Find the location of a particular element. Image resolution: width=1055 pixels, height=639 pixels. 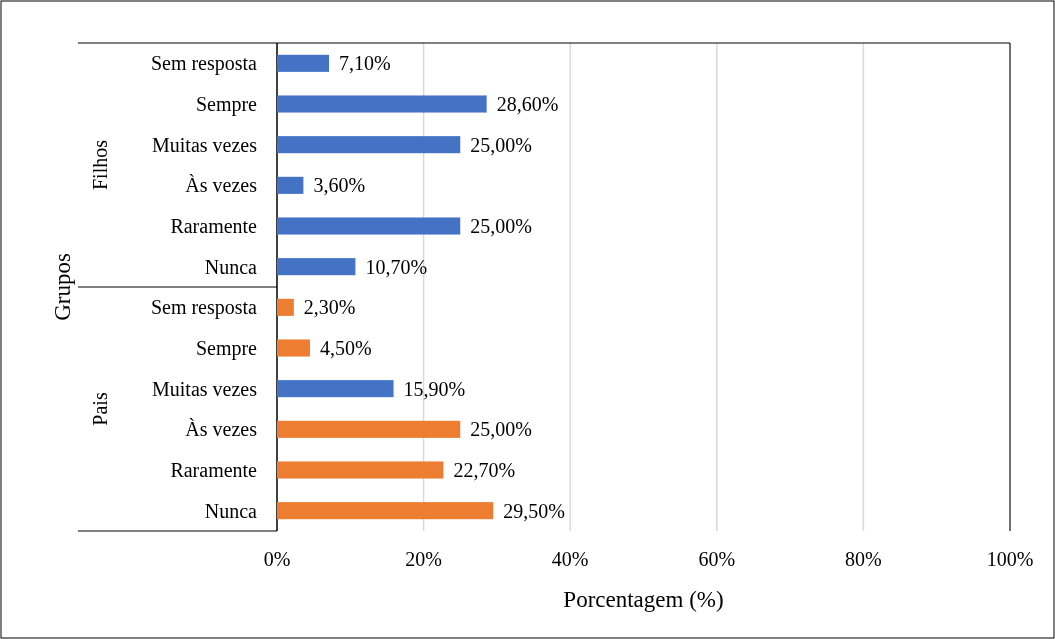

data-label: 4,50% is located at coordinates (345, 348).